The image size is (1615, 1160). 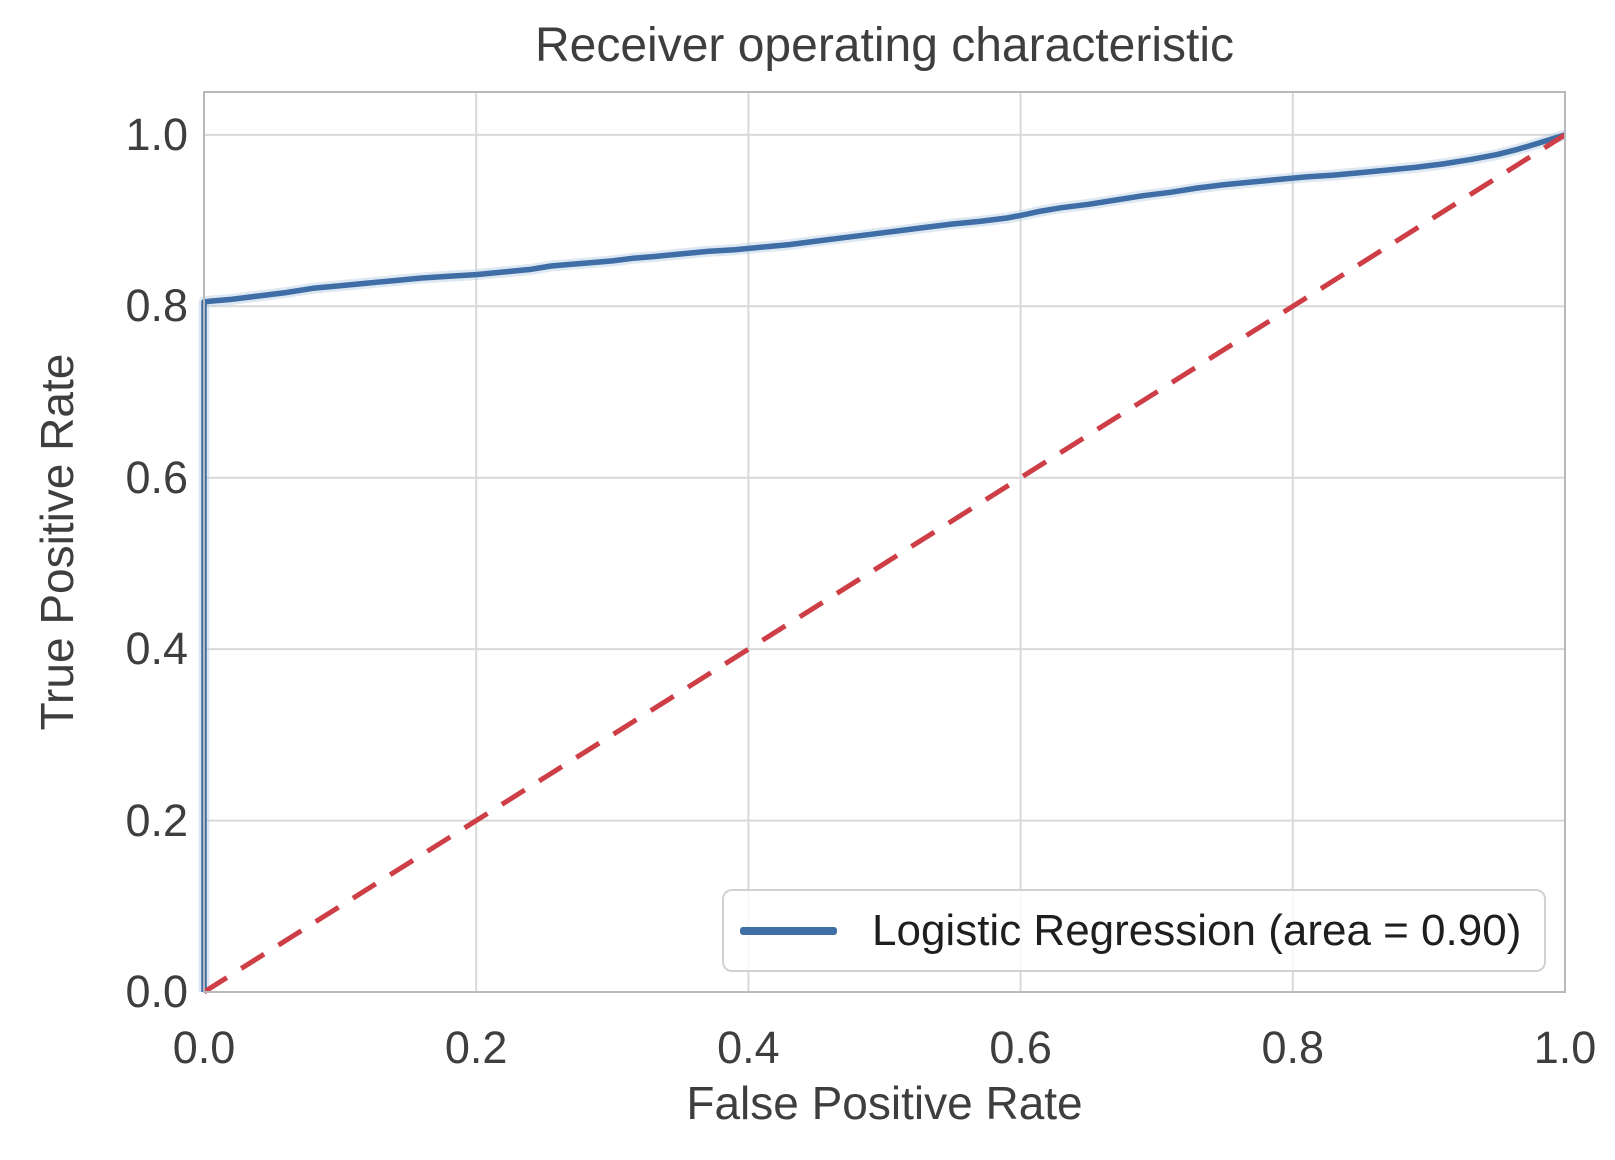 I want to click on chart-title: Receiver operating characteristic, so click(x=884, y=45).